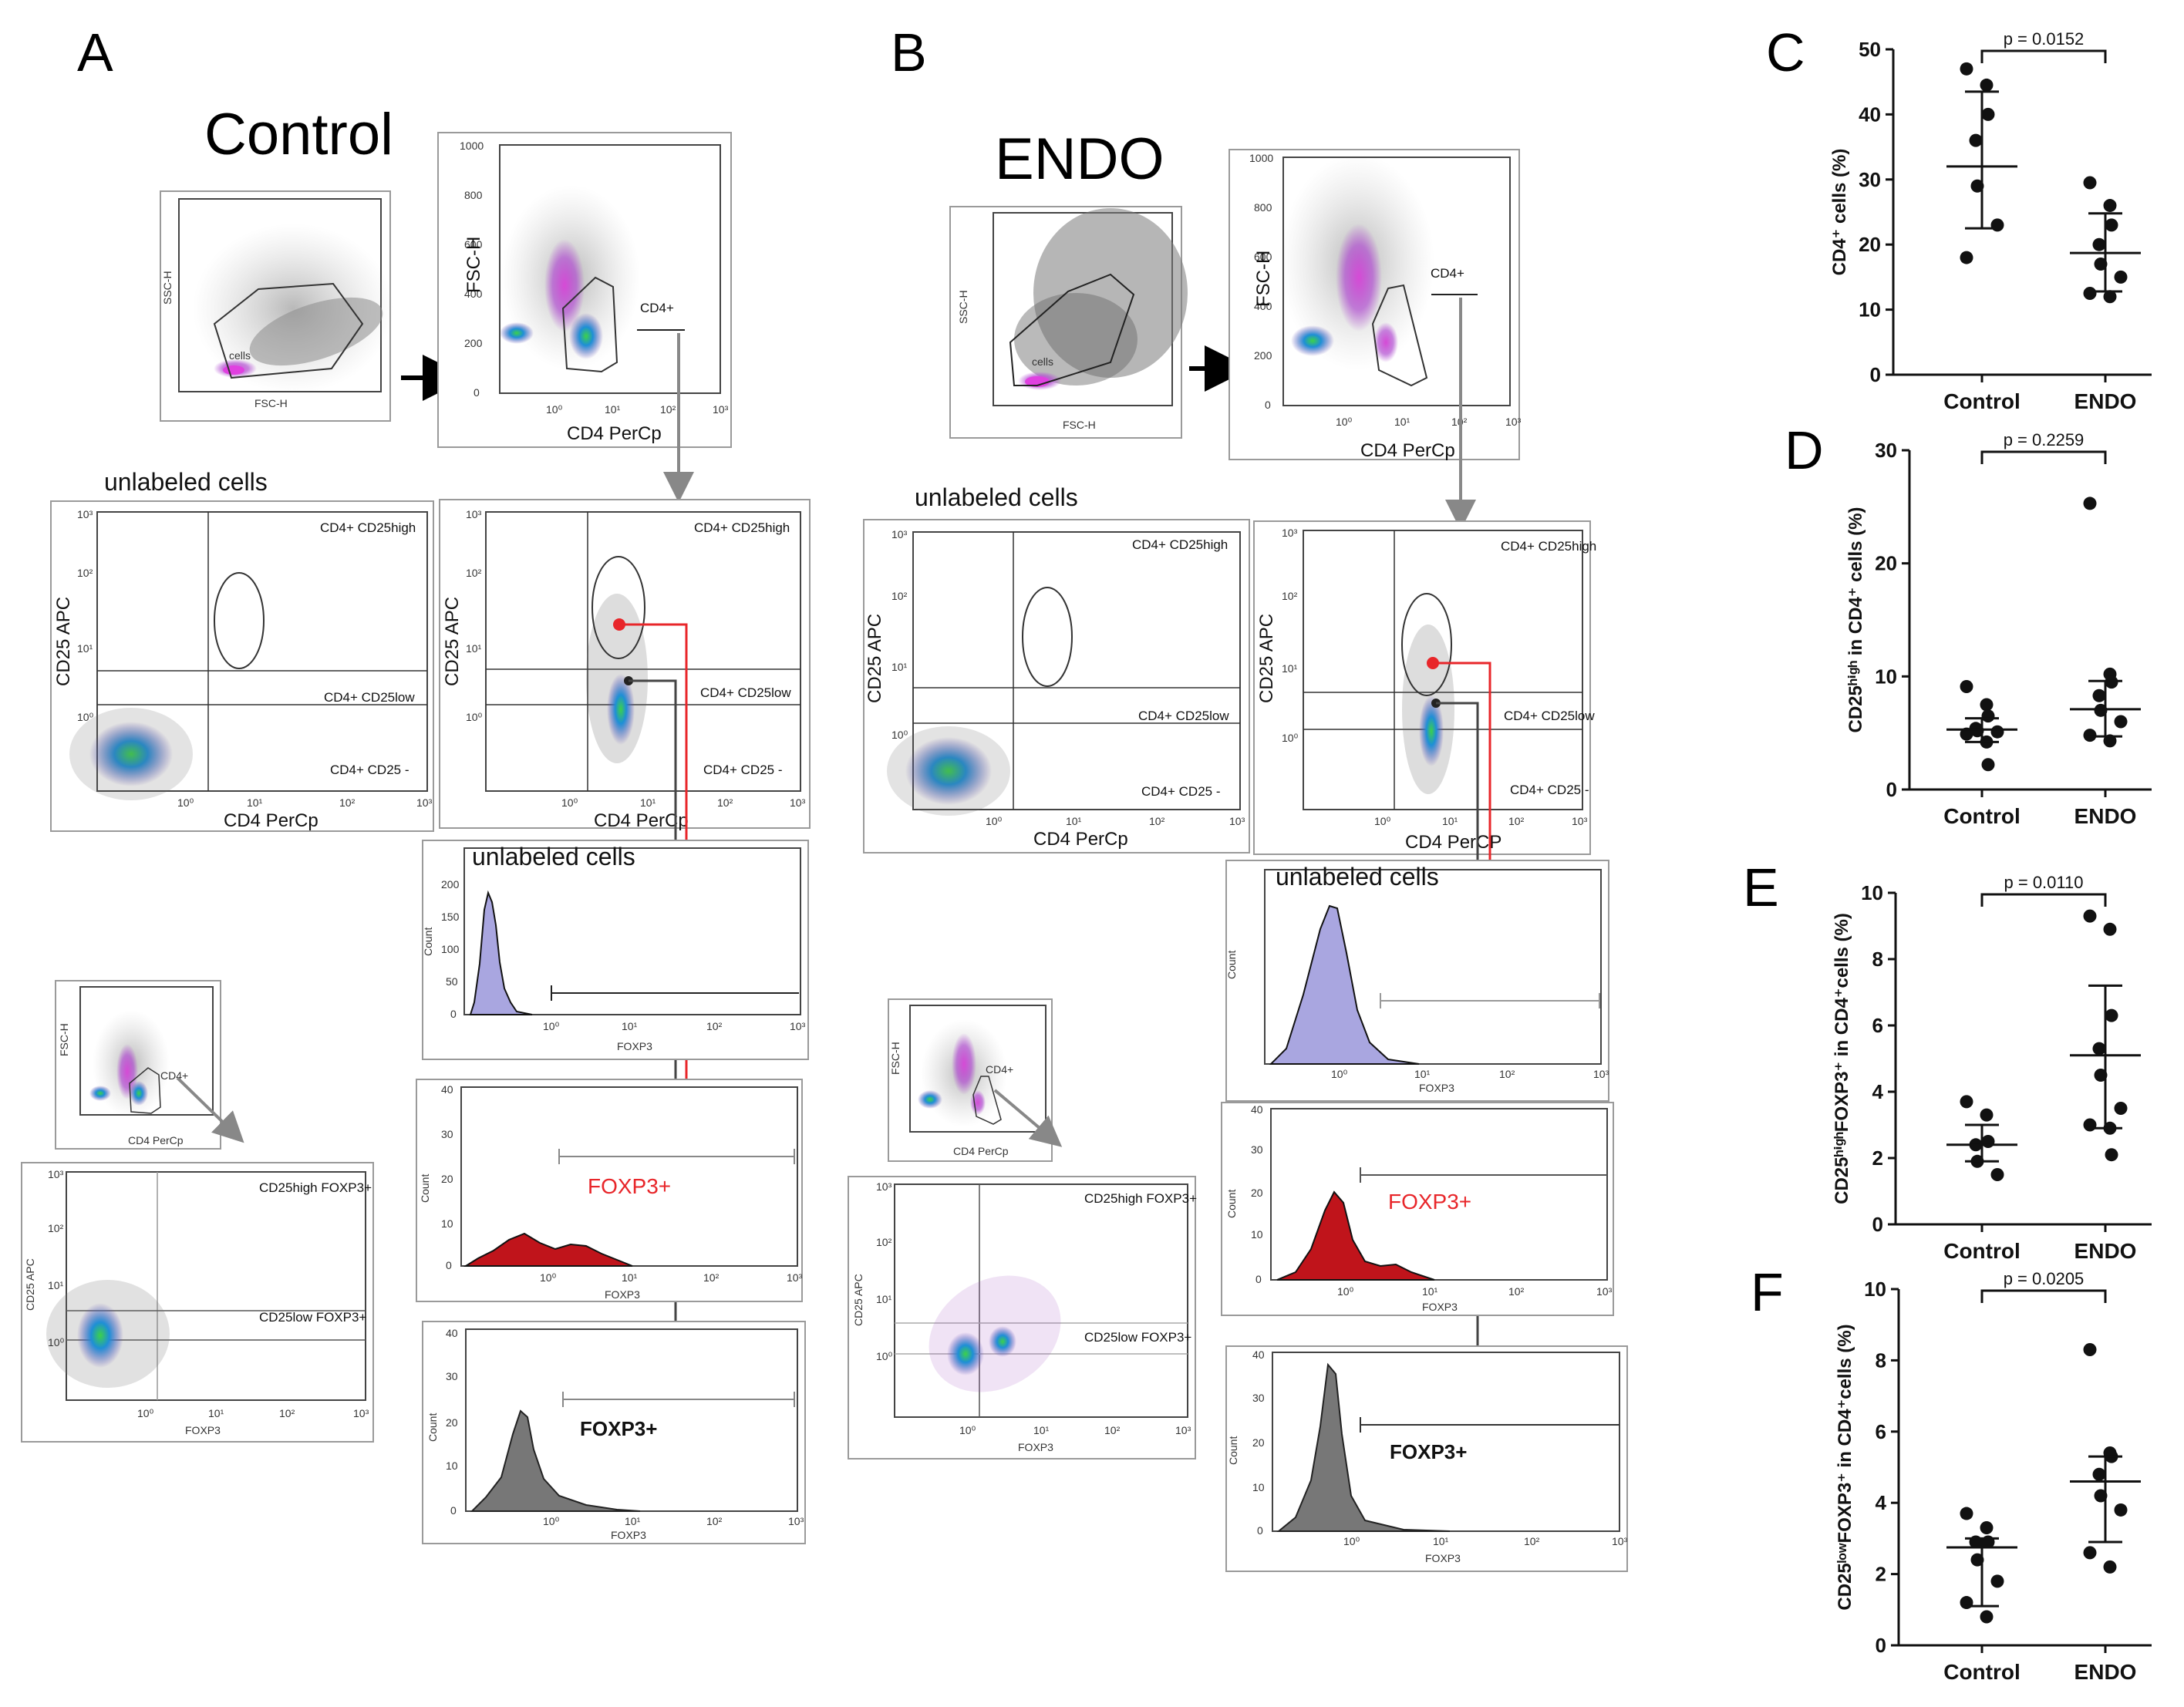 Image resolution: width=2184 pixels, height=1707 pixels. I want to click on svg-text: D, so click(1805, 450).